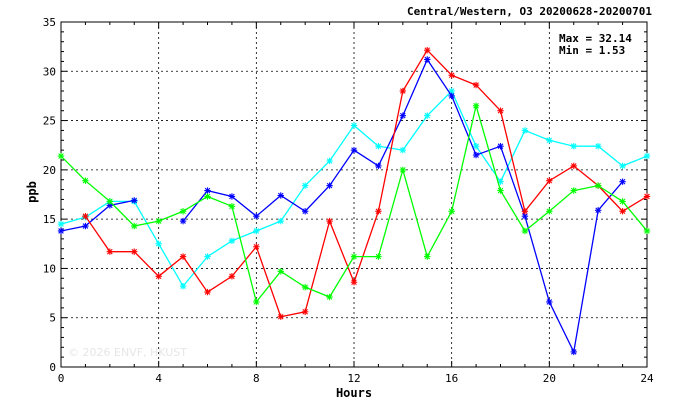  Describe the element at coordinates (353, 378) in the screenshot. I see `x-tick-label: 12` at that location.